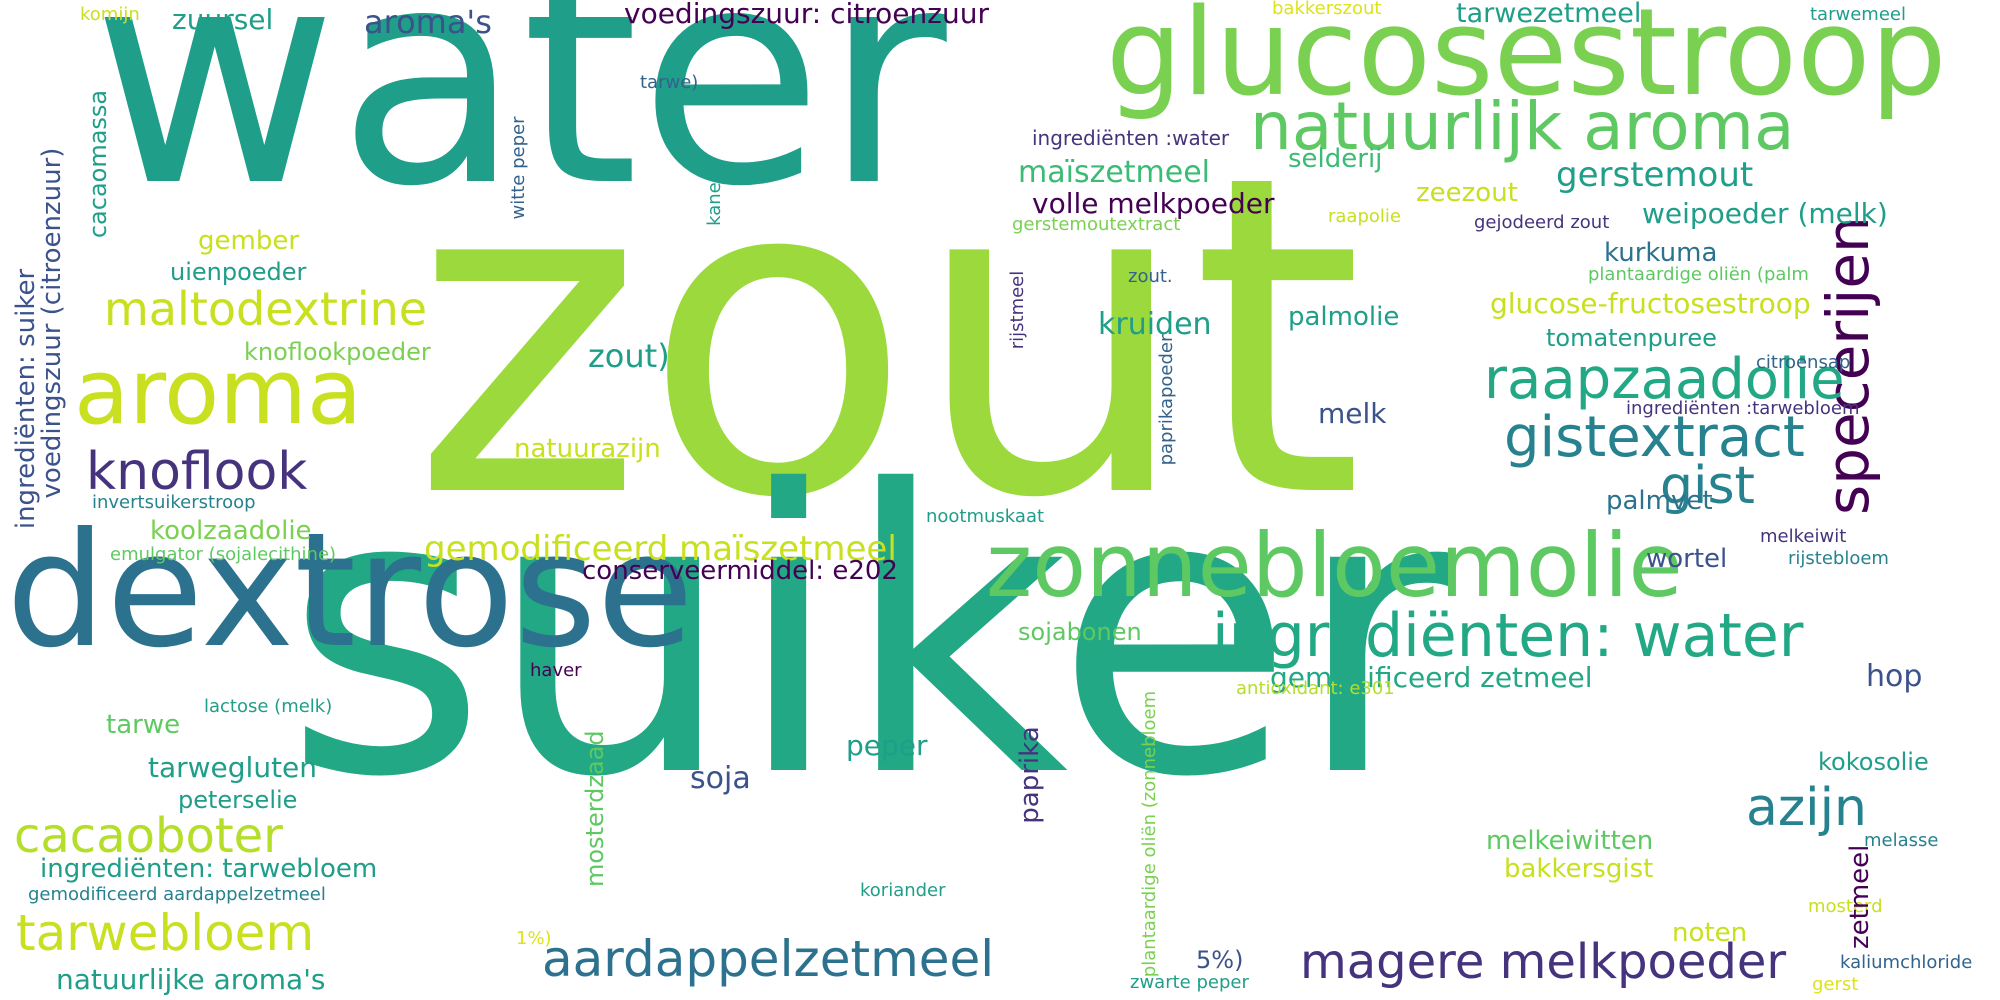 The height and width of the screenshot is (1000, 2000). What do you see at coordinates (587, 449) in the screenshot?
I see `word-natuurazijn: natuurazijn` at bounding box center [587, 449].